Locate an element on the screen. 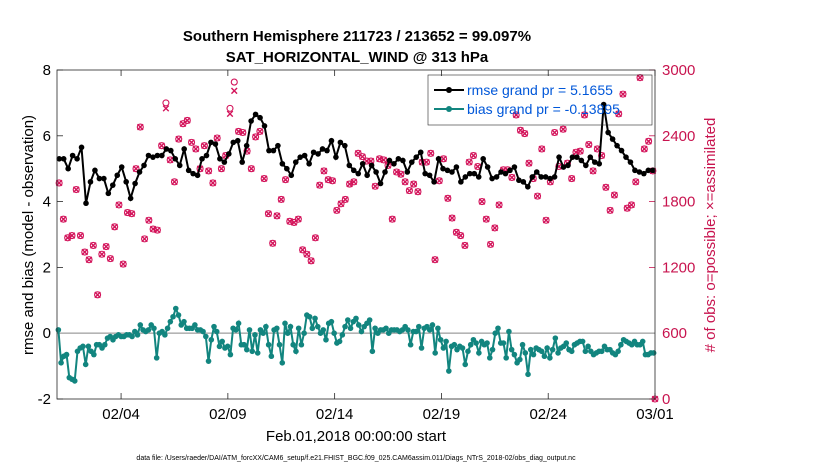 Image resolution: width=830 pixels, height=470 pixels. y-tick-label-left: -2 is located at coordinates (44, 399).